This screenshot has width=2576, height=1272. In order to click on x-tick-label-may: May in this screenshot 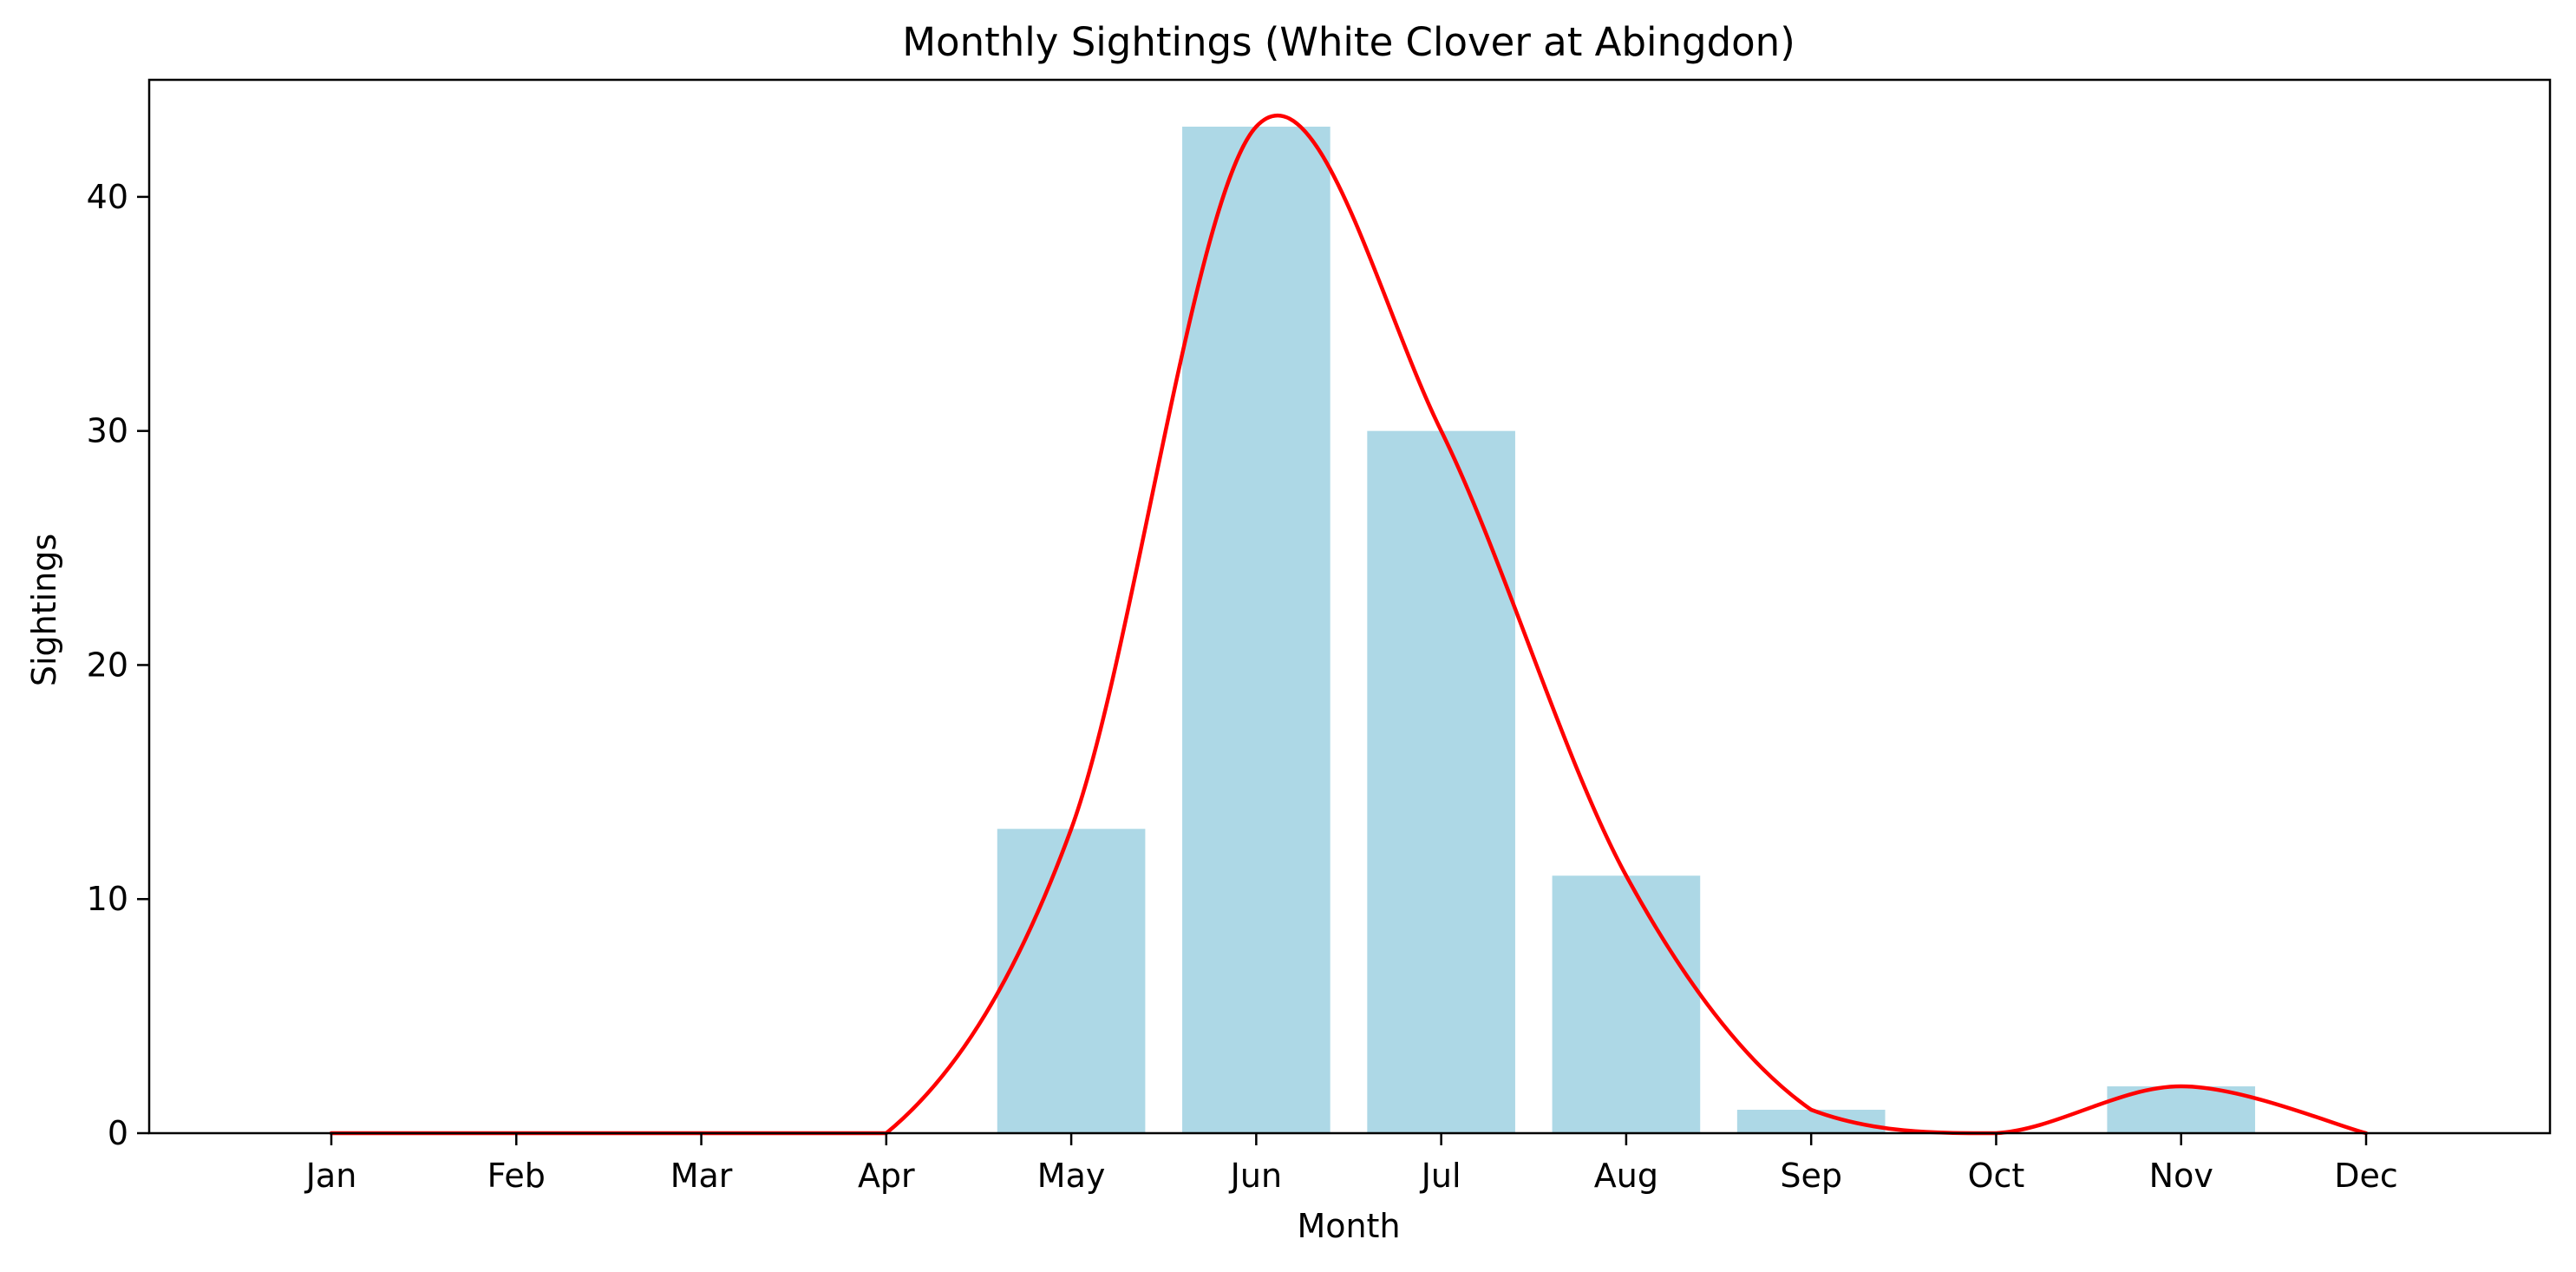, I will do `click(1071, 1176)`.